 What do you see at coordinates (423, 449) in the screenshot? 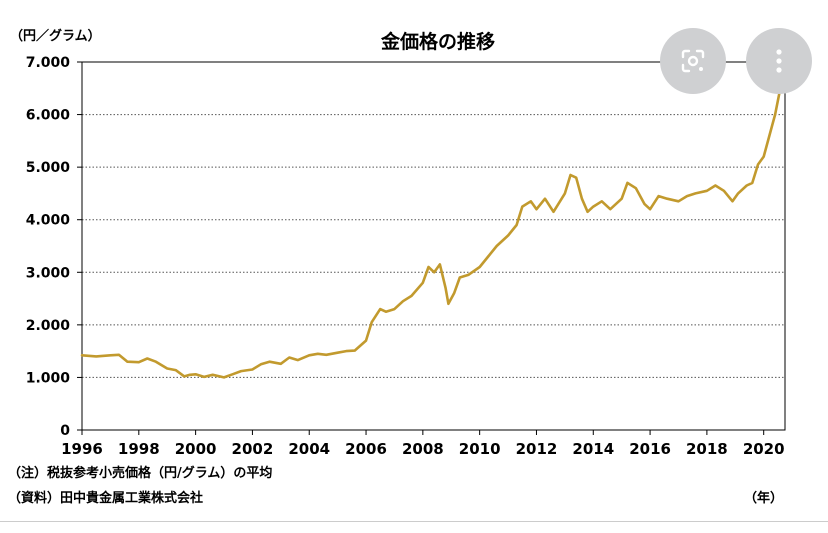
I see `x-tick-label: 2008` at bounding box center [423, 449].